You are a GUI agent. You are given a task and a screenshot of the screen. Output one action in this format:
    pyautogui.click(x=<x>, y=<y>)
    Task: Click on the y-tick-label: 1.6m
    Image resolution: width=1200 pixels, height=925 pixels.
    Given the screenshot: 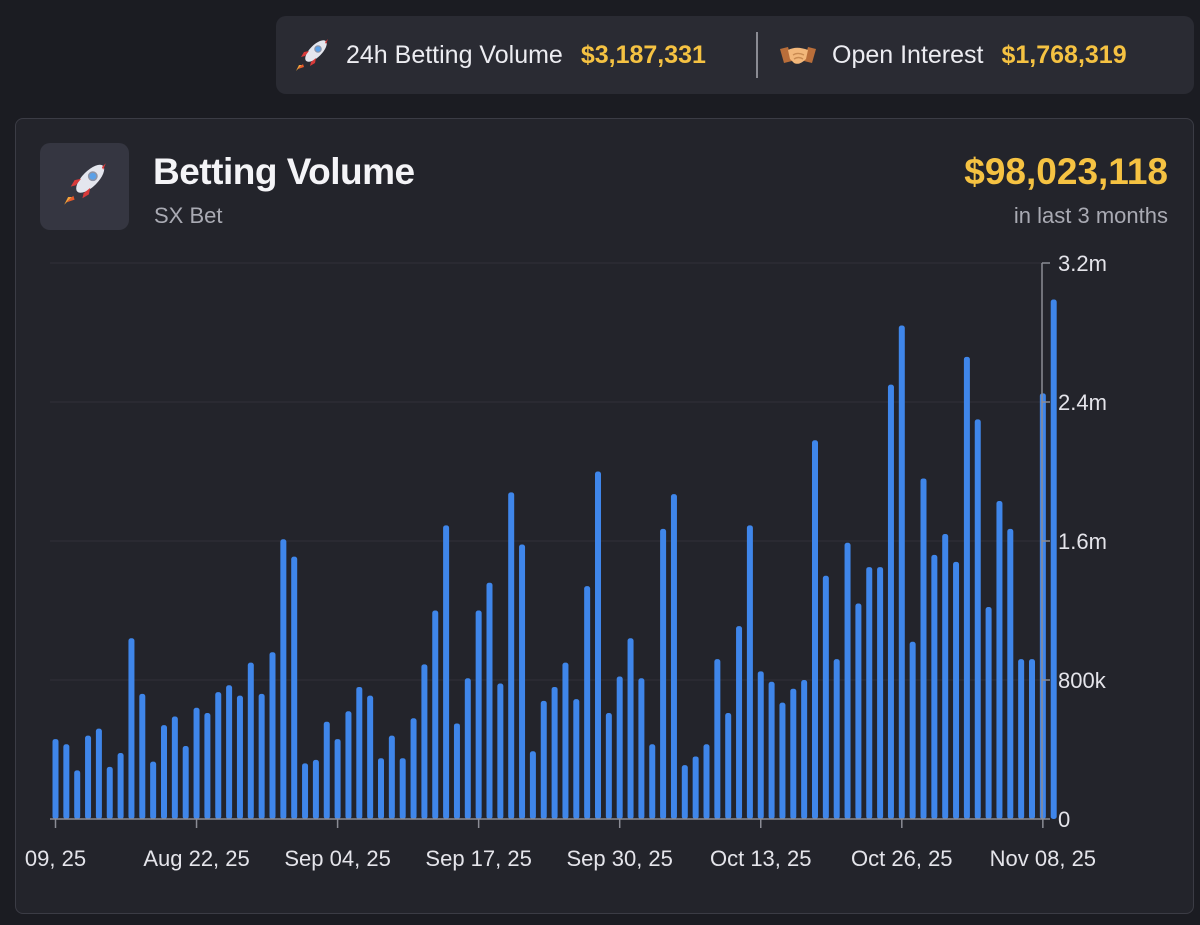 What is the action you would take?
    pyautogui.click(x=1082, y=541)
    